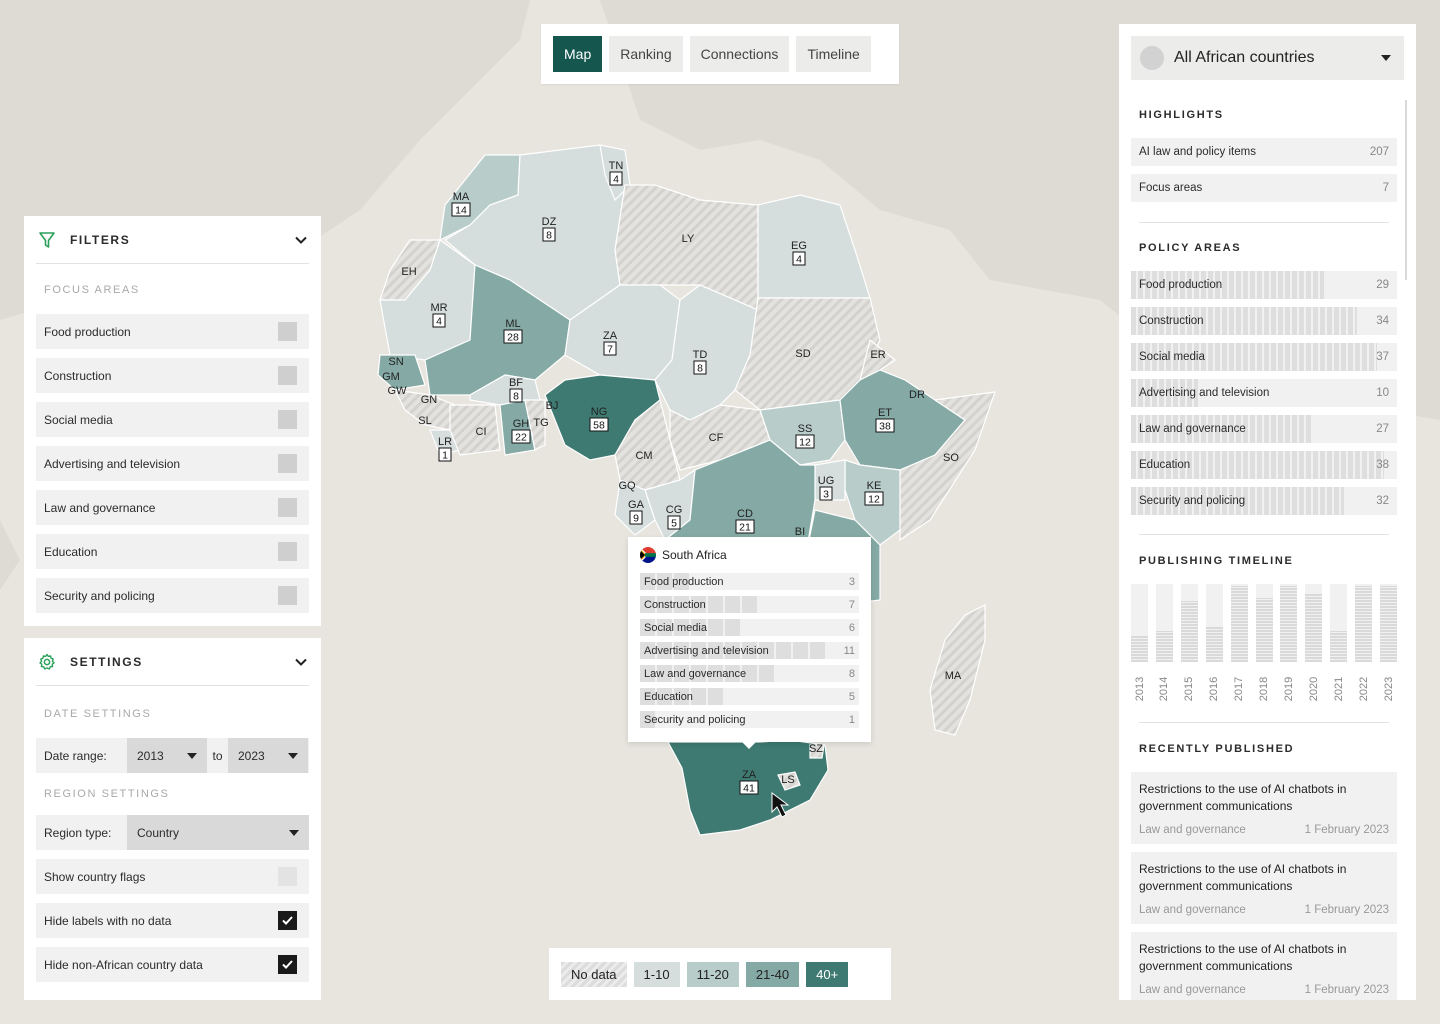 The image size is (1440, 1024). I want to click on divider, so click(1264, 222).